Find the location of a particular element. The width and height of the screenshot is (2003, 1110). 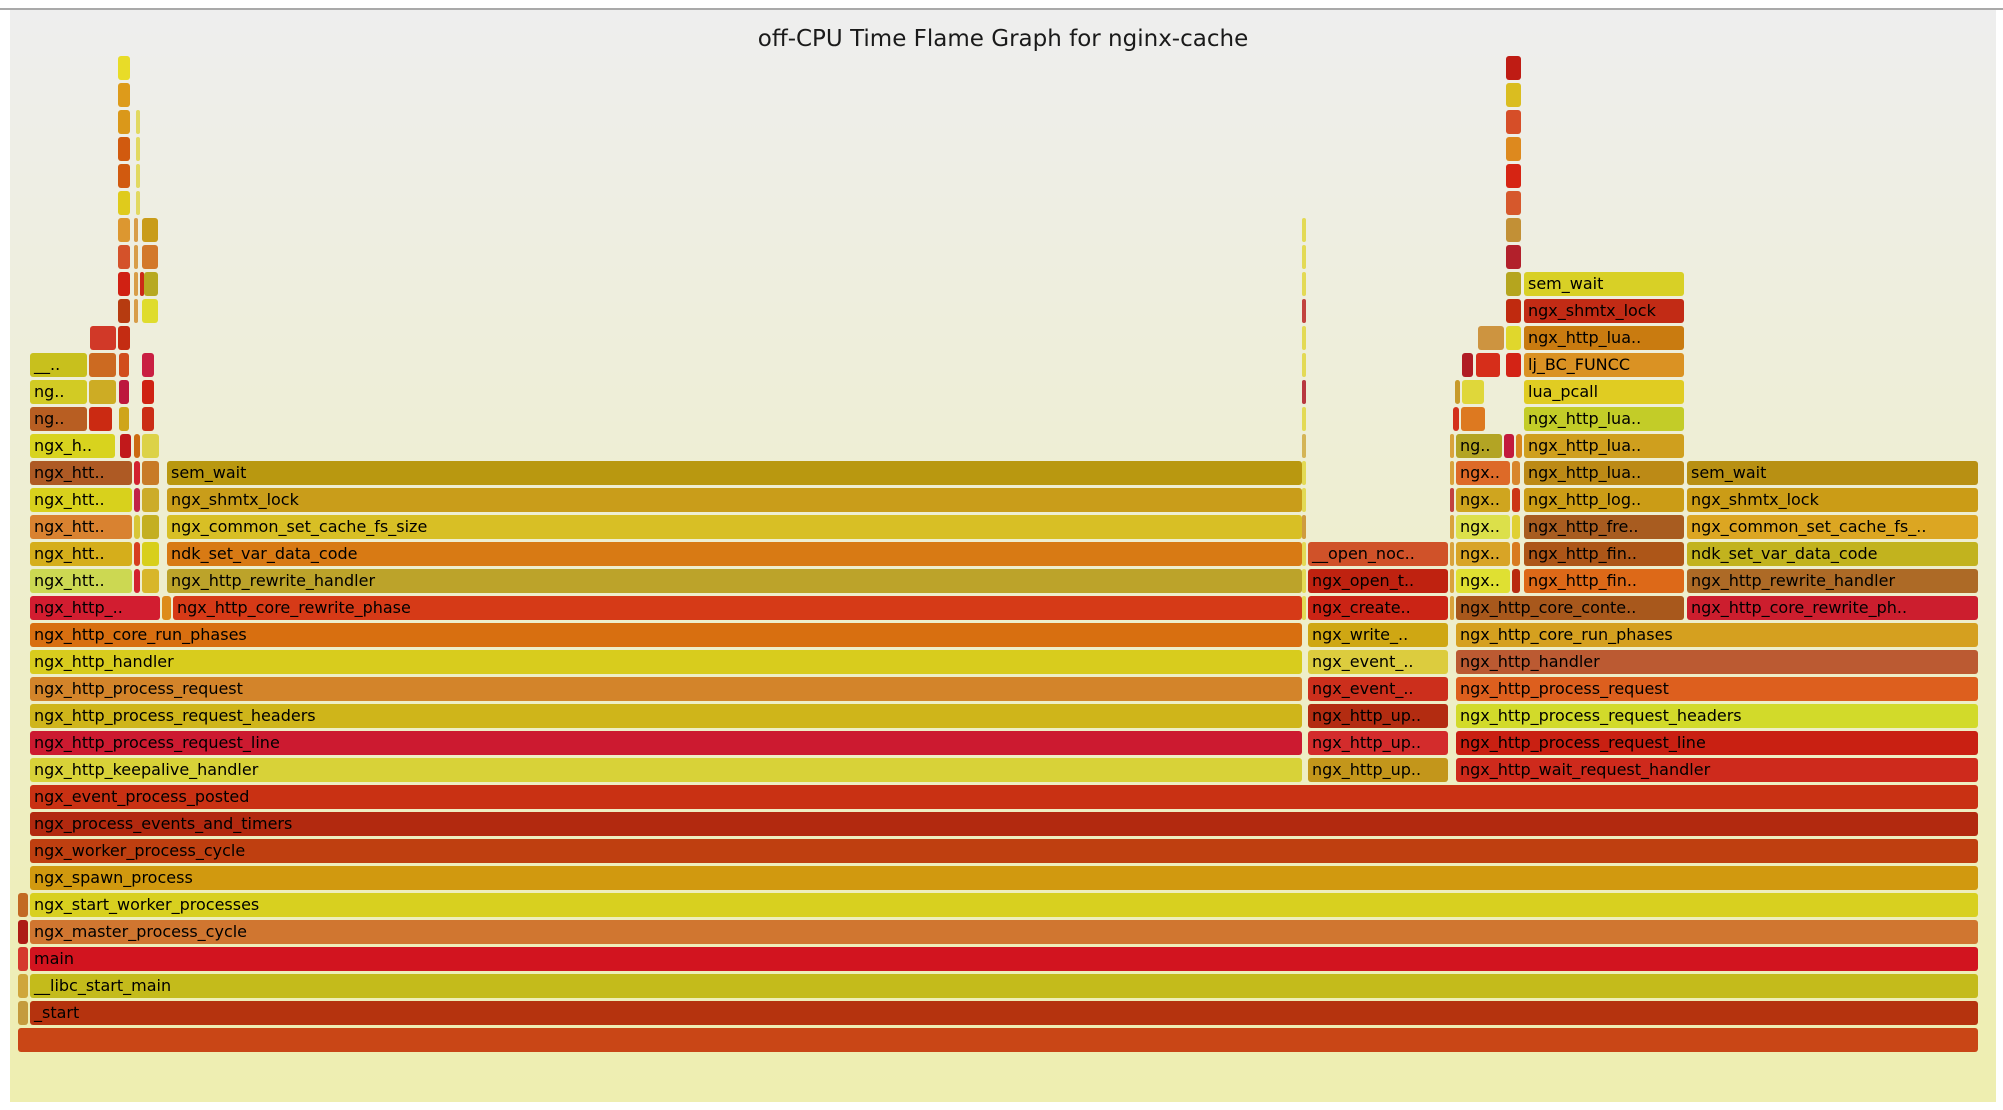

flame-frame: __libc_start_main is located at coordinates (1004, 986).